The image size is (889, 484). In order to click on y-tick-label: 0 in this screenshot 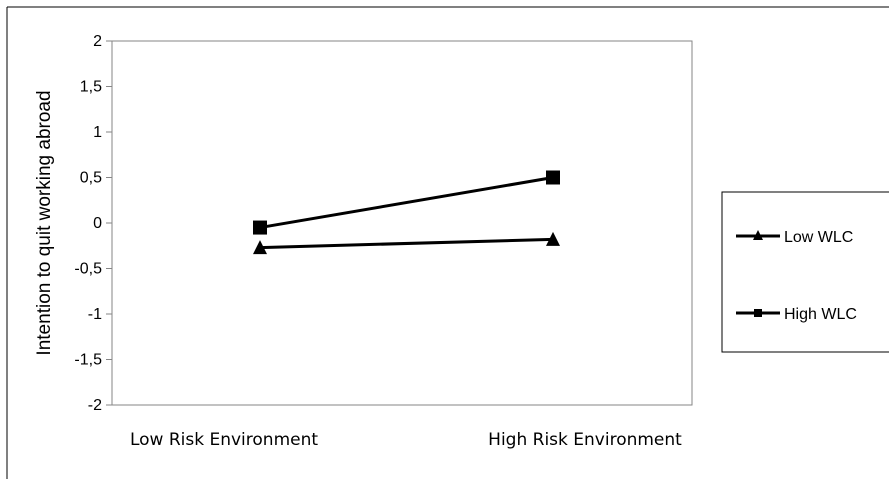, I will do `click(97, 223)`.